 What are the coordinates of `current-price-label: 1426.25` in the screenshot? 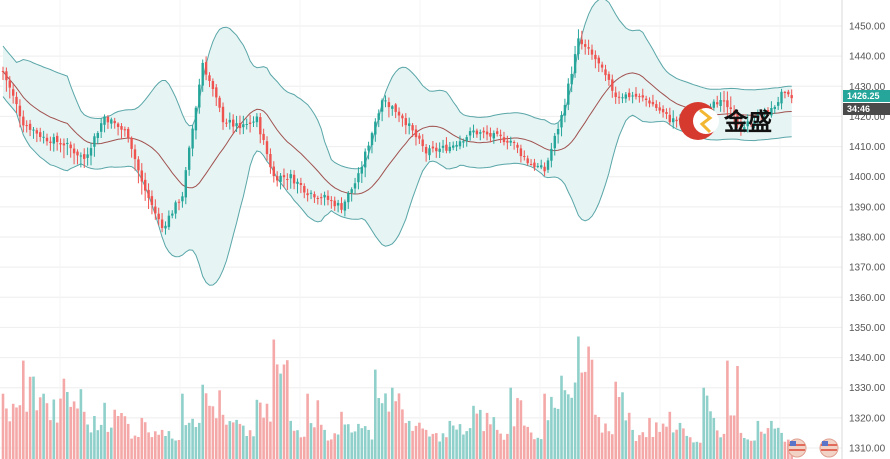 It's located at (863, 96).